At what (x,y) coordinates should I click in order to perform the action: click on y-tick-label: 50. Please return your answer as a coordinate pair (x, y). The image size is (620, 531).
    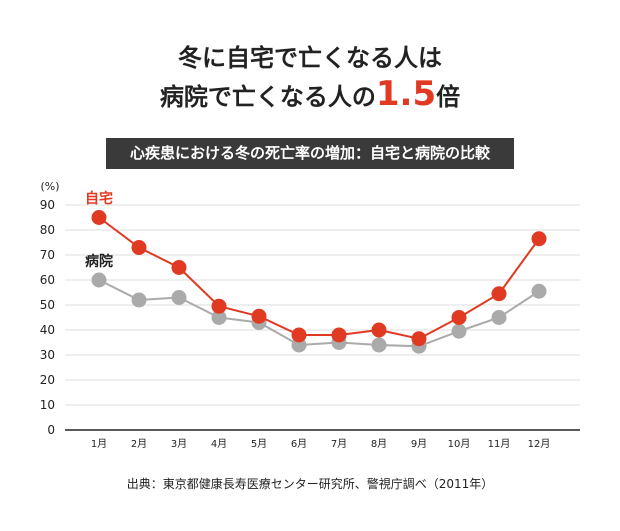
    Looking at the image, I should click on (47, 305).